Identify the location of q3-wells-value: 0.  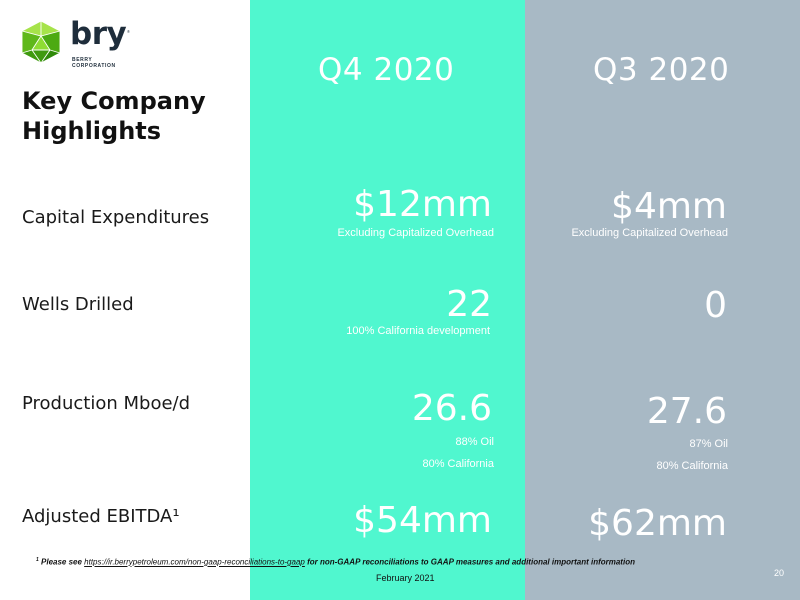
(715, 305).